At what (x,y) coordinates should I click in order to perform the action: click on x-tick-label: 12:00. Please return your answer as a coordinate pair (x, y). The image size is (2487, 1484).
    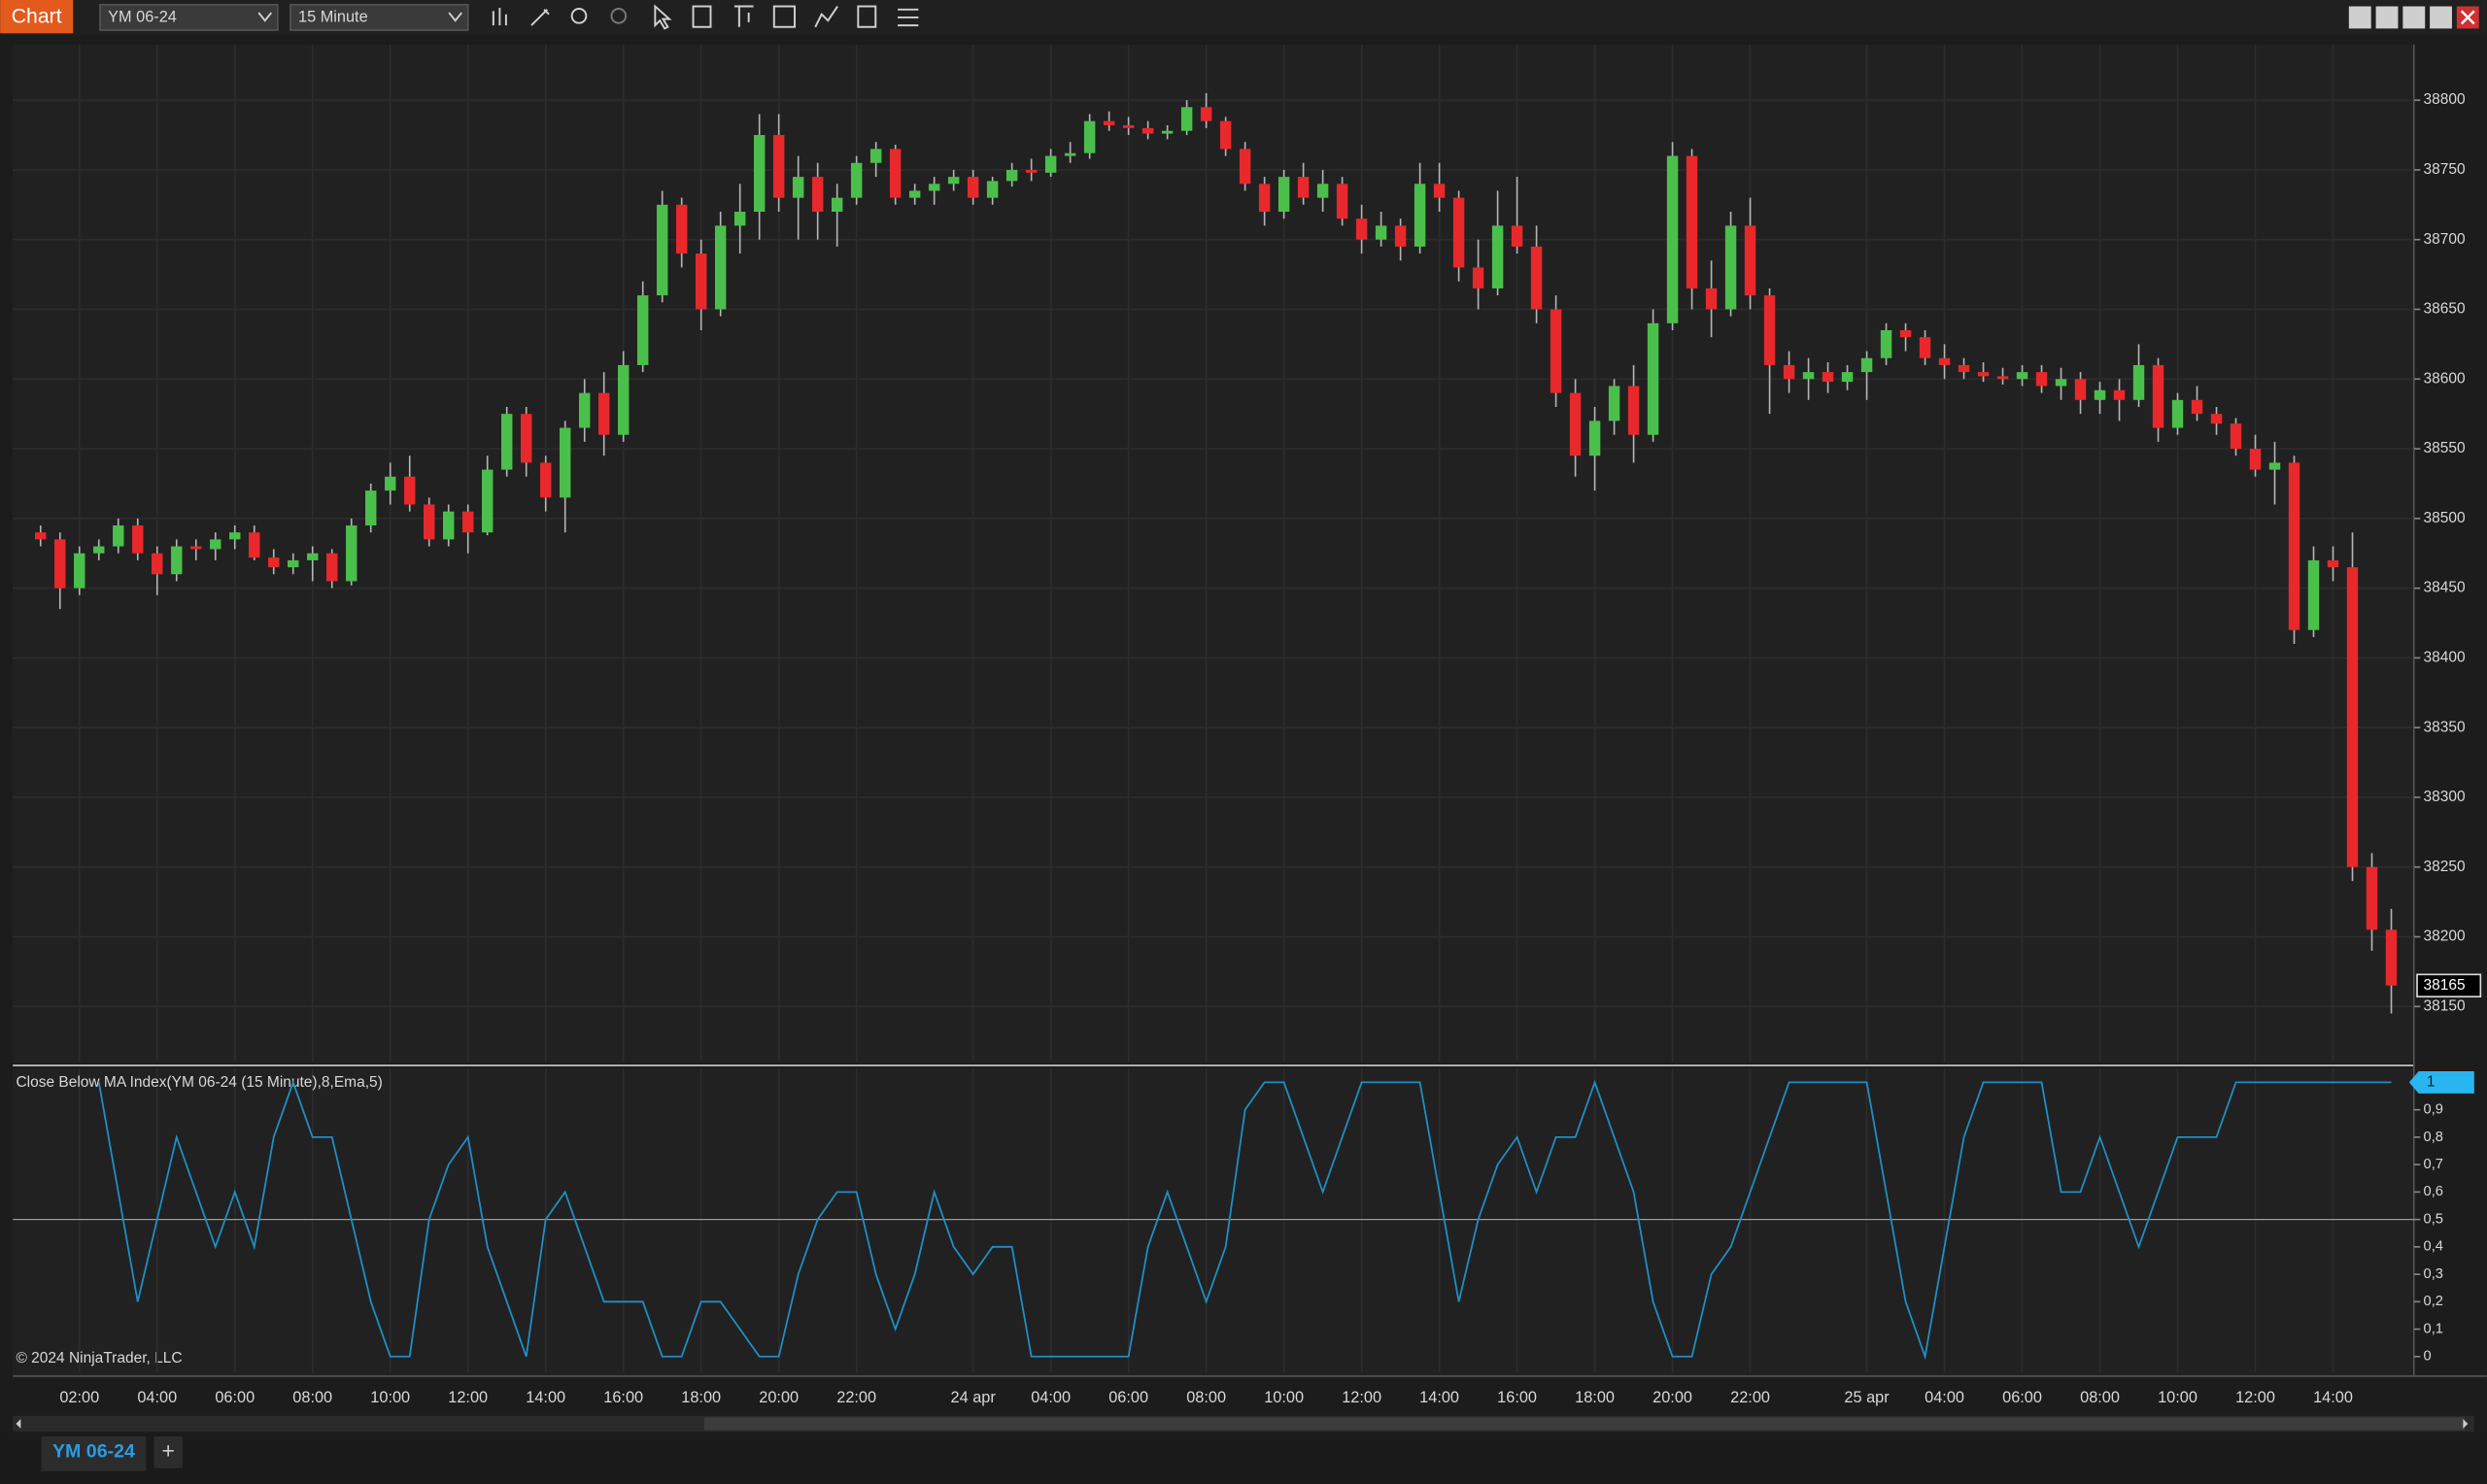
    Looking at the image, I should click on (2255, 1397).